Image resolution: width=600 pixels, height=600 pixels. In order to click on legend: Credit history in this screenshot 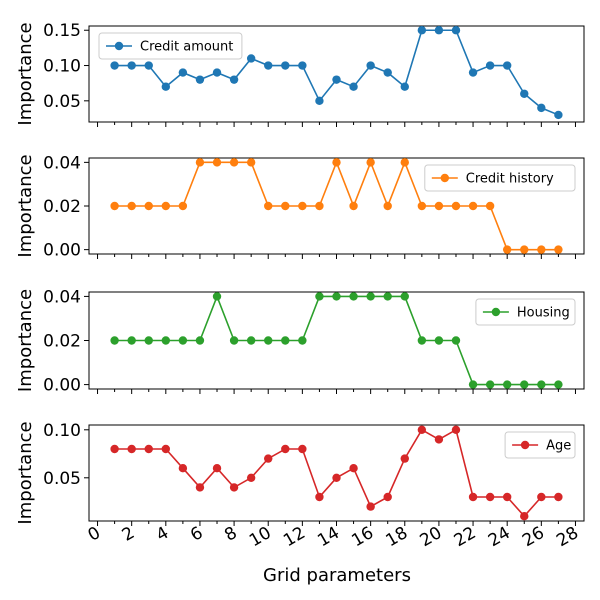, I will do `click(500, 178)`.